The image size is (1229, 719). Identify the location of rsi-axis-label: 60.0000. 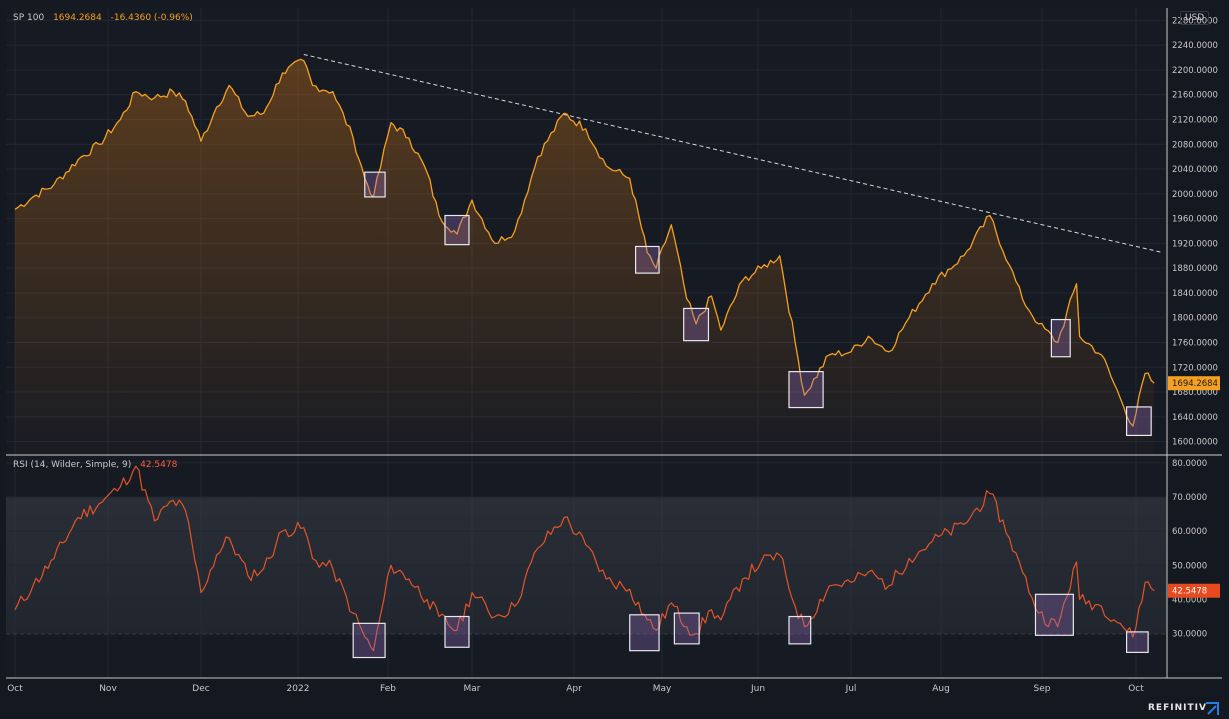
(1189, 532).